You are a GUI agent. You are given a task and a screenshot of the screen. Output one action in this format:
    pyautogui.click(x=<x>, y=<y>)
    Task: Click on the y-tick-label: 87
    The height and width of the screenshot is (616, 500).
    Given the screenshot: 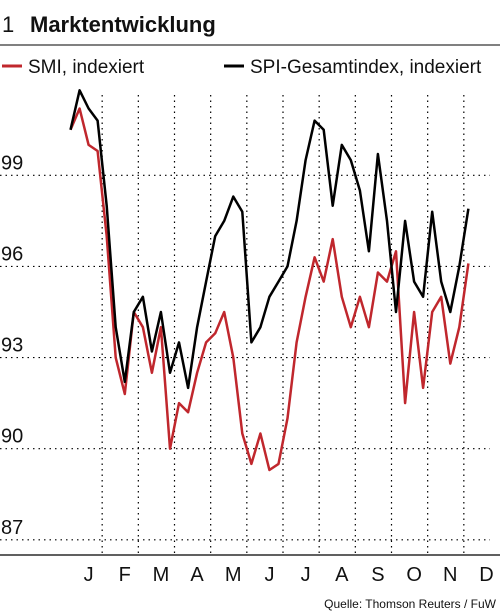 What is the action you would take?
    pyautogui.click(x=12, y=528)
    